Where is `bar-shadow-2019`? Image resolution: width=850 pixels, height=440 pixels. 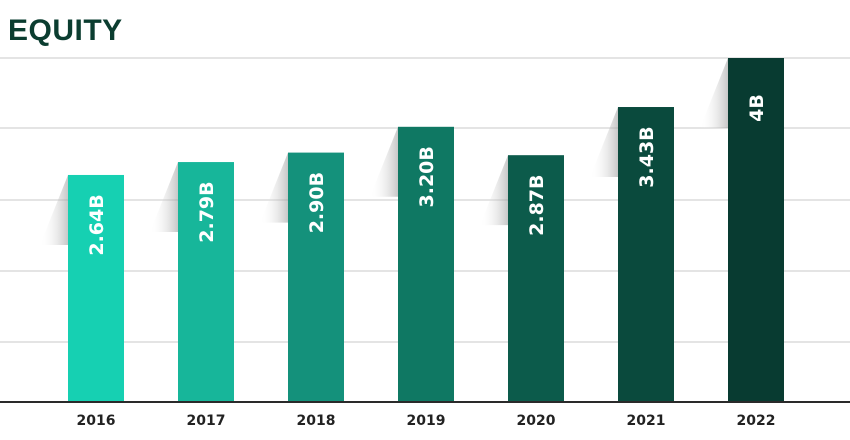 bar-shadow-2019 is located at coordinates (384, 161).